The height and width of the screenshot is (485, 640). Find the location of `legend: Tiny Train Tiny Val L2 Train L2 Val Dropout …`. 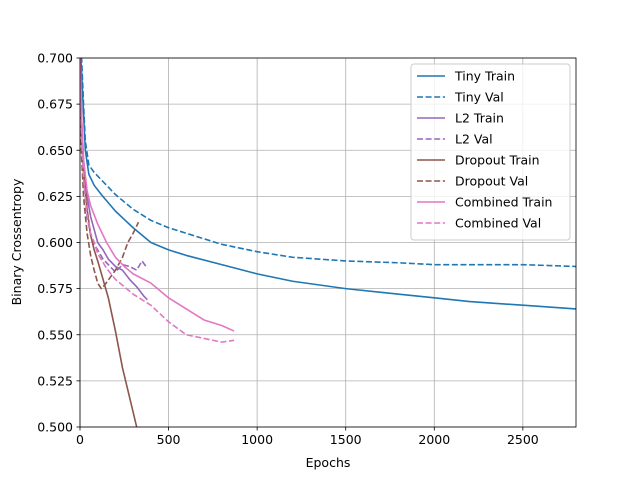

legend: Tiny Train Tiny Val L2 Train L2 Val Dropout … is located at coordinates (490, 152).